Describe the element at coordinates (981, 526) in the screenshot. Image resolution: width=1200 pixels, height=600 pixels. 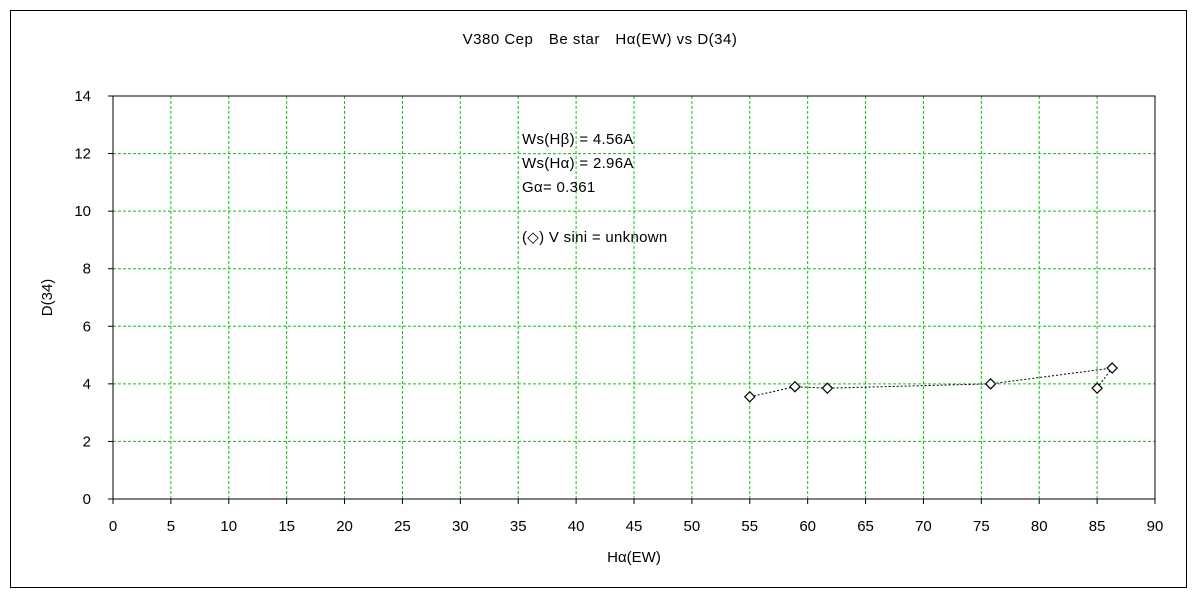
I see `x-tick-label: 75` at that location.